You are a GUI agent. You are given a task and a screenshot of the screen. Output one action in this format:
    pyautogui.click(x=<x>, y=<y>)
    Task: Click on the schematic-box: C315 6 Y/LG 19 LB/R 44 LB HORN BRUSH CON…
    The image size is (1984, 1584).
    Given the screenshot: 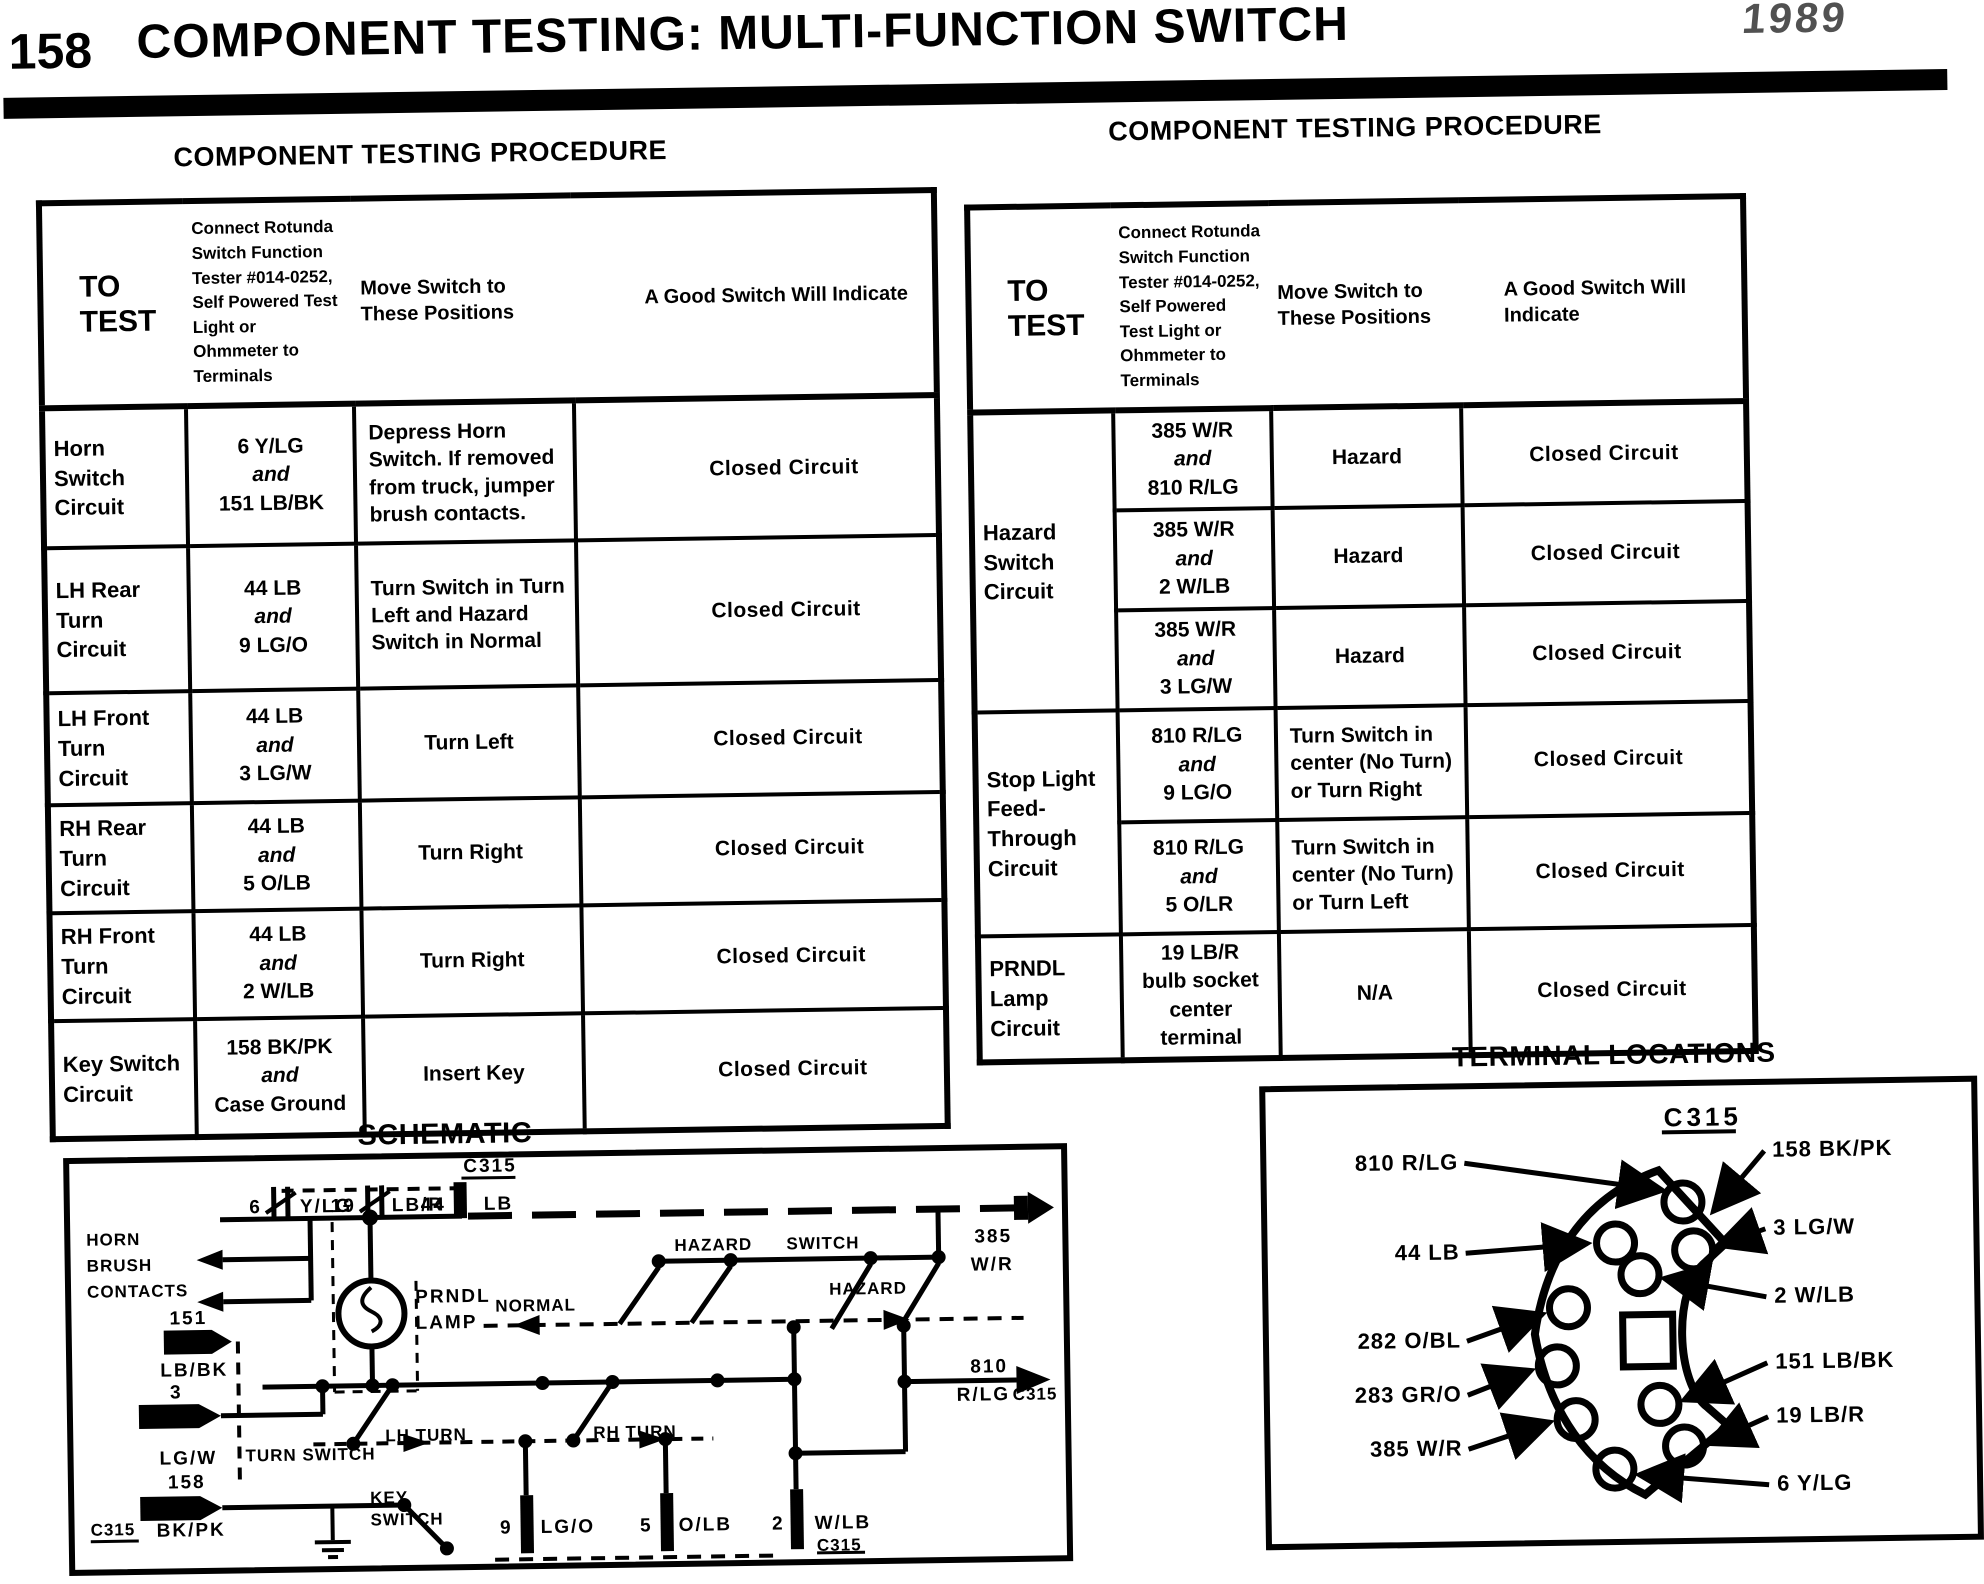 What is the action you would take?
    pyautogui.click(x=568, y=1360)
    